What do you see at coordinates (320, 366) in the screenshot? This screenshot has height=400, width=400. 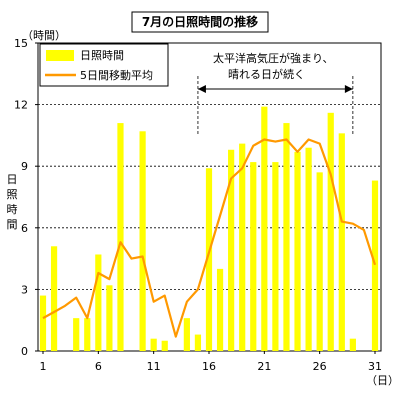 I see `x-tick-label: 26` at bounding box center [320, 366].